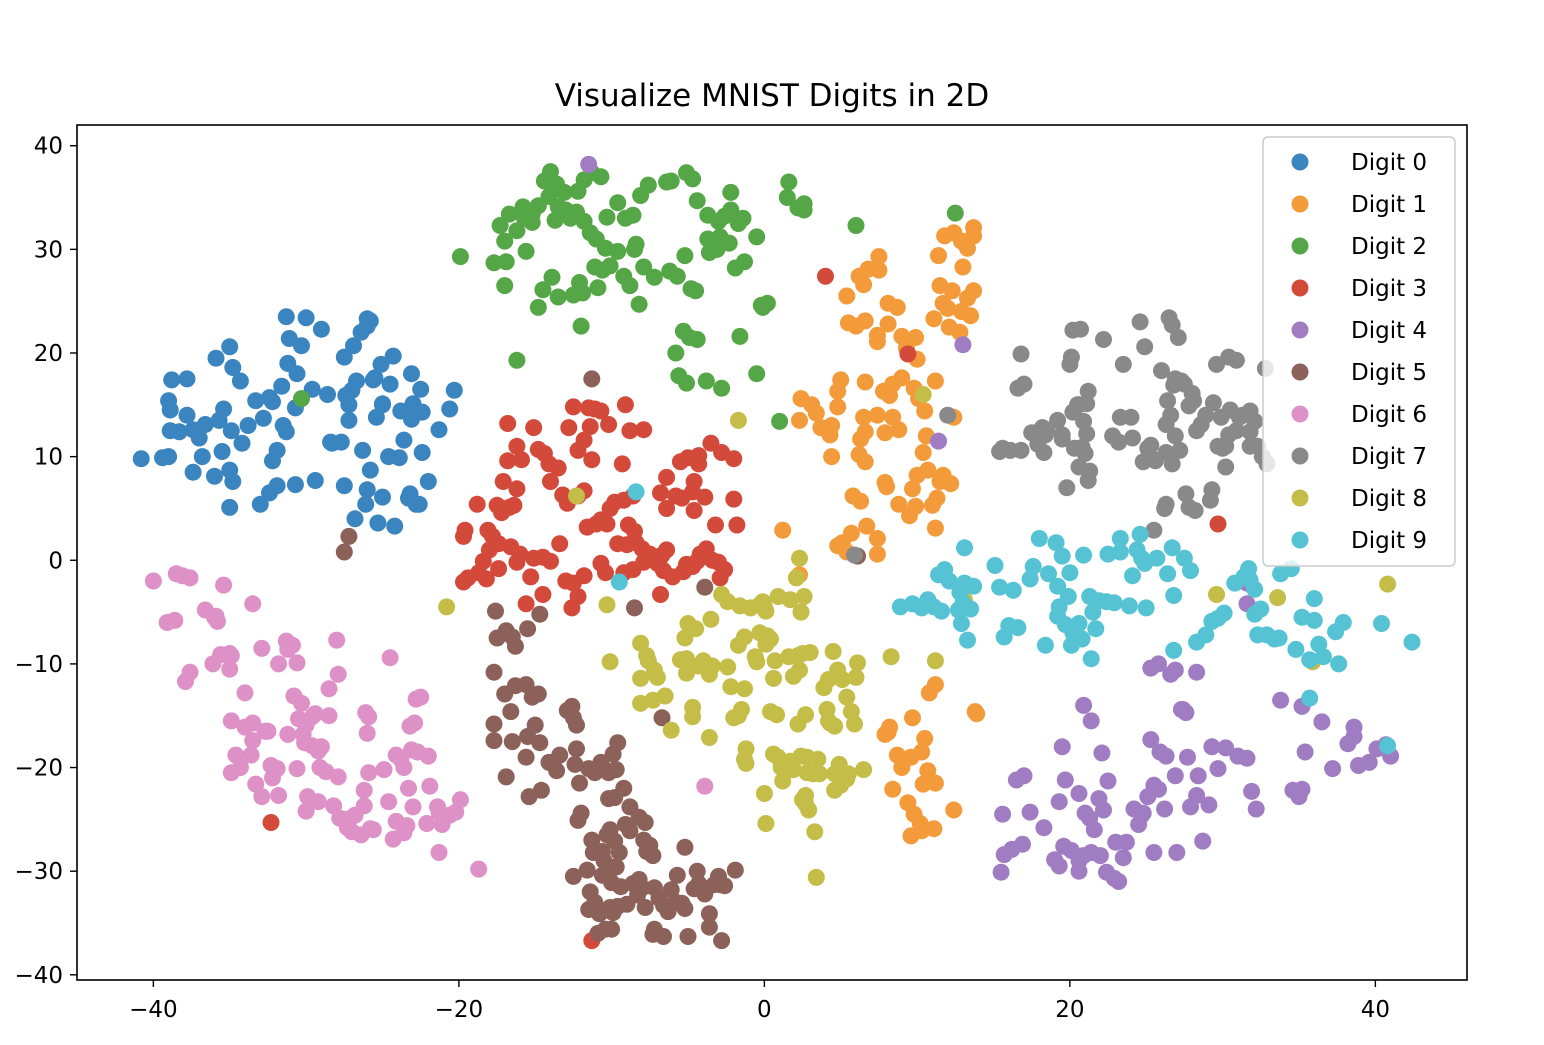  I want to click on x-tick-label: −40, so click(153, 1010).